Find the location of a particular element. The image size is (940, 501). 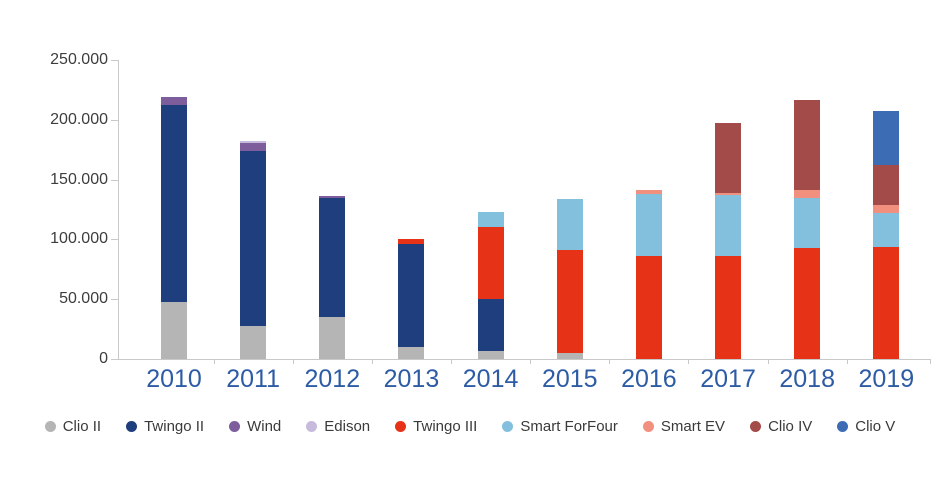

x-axis-year-label: 2017 is located at coordinates (728, 379).